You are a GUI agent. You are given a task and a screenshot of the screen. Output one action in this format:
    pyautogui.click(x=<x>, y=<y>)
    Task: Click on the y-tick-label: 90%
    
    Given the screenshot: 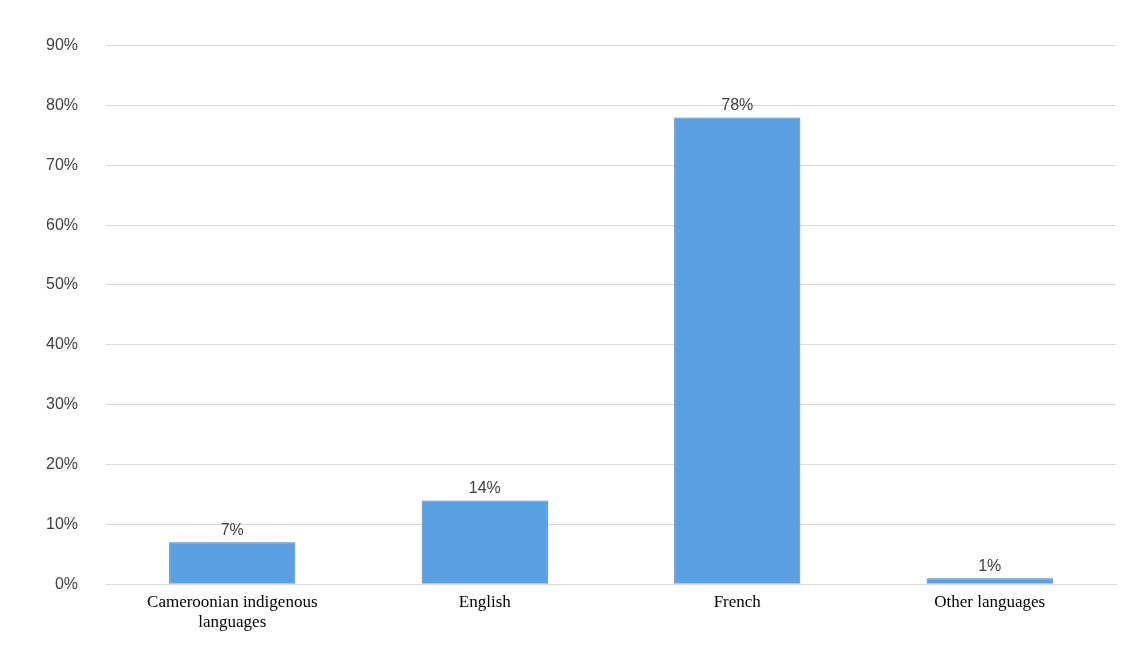 What is the action you would take?
    pyautogui.click(x=62, y=45)
    